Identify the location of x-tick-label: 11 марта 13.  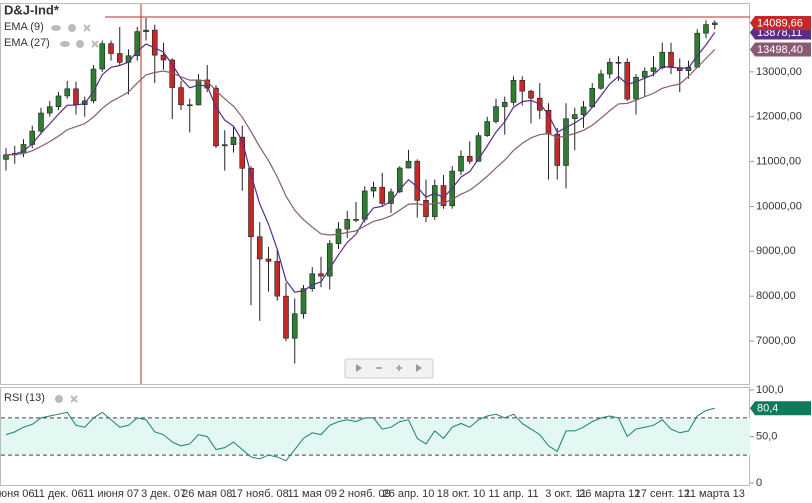
(715, 494).